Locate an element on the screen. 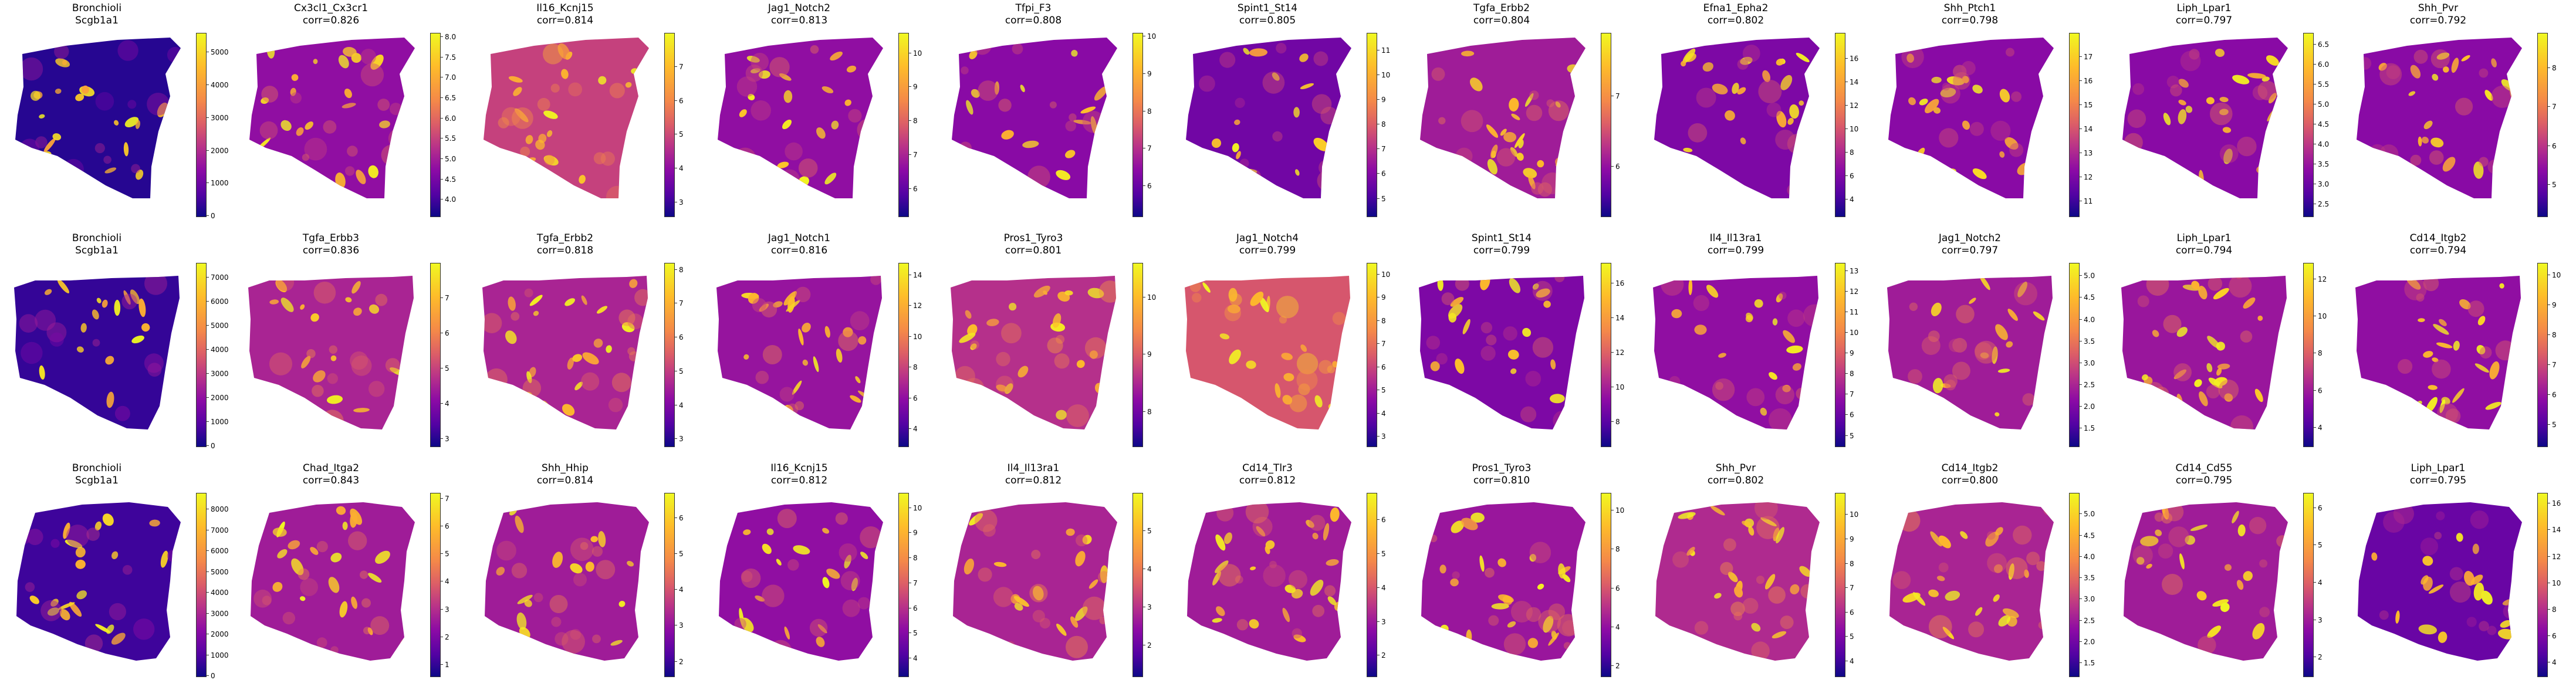 Image resolution: width=2576 pixels, height=690 pixels. panel-title: Spint1_St14 corr=0.799 is located at coordinates (1501, 244).